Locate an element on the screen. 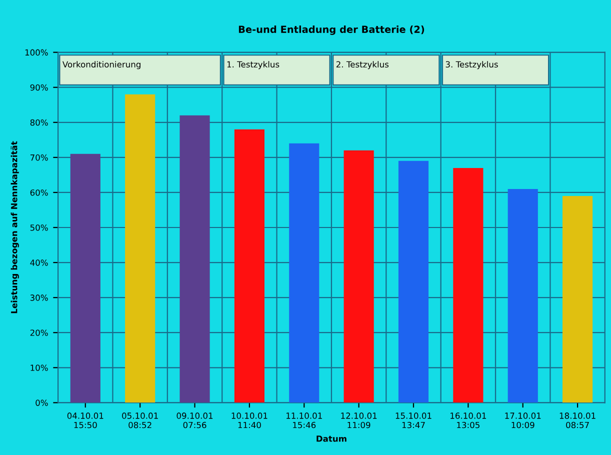  x-tick-label: 16.10.01 13:05 is located at coordinates (468, 420).